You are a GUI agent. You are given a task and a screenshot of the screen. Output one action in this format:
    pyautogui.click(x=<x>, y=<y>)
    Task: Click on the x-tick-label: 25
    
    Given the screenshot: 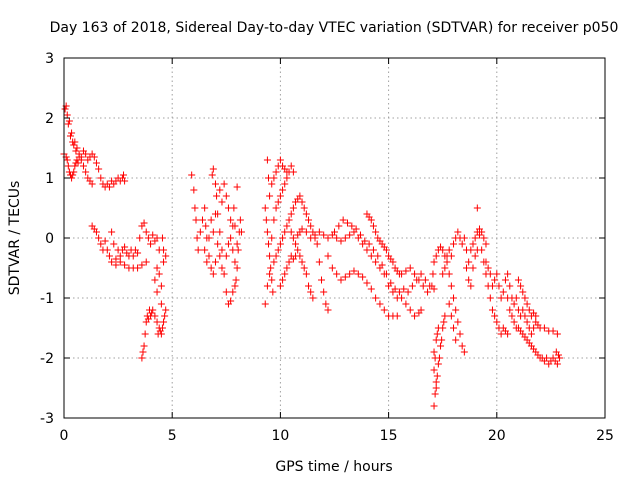 What is the action you would take?
    pyautogui.click(x=605, y=436)
    